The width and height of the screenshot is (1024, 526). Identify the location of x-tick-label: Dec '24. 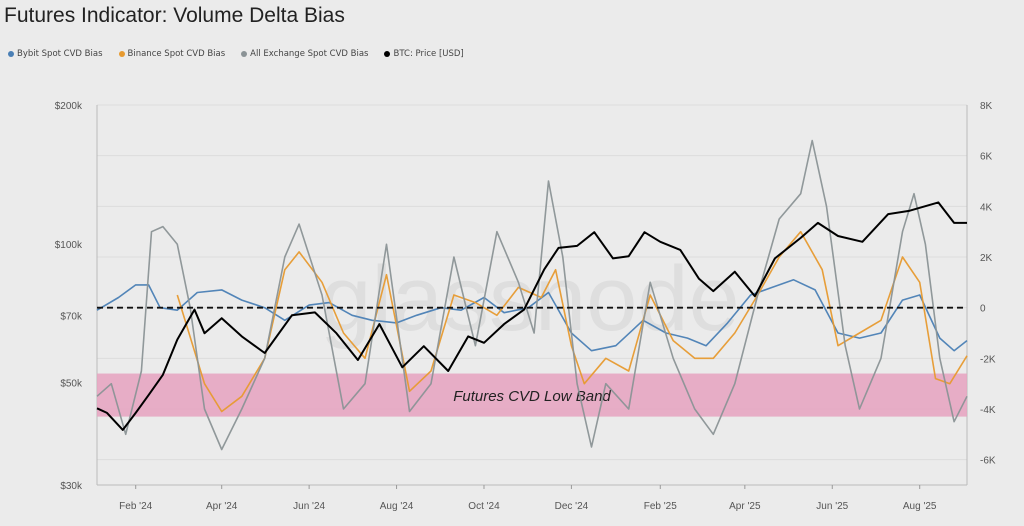
(572, 506).